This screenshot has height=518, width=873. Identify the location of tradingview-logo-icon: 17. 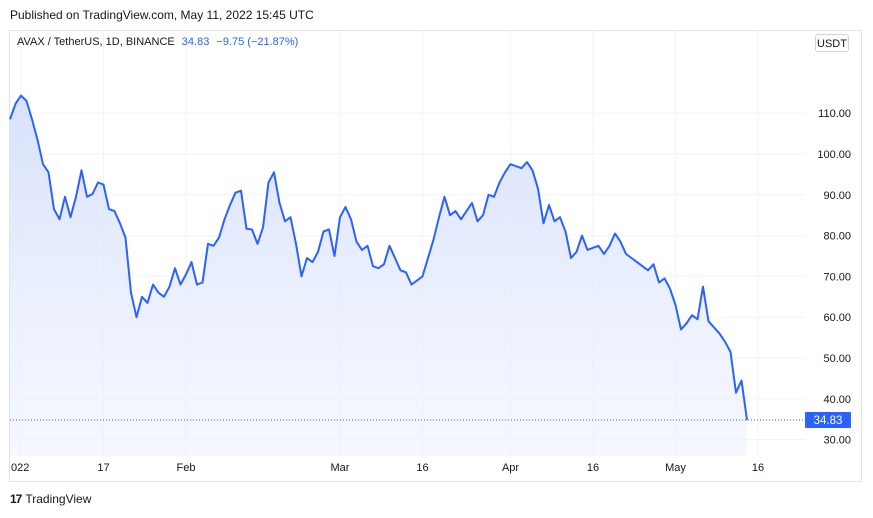
(16, 499).